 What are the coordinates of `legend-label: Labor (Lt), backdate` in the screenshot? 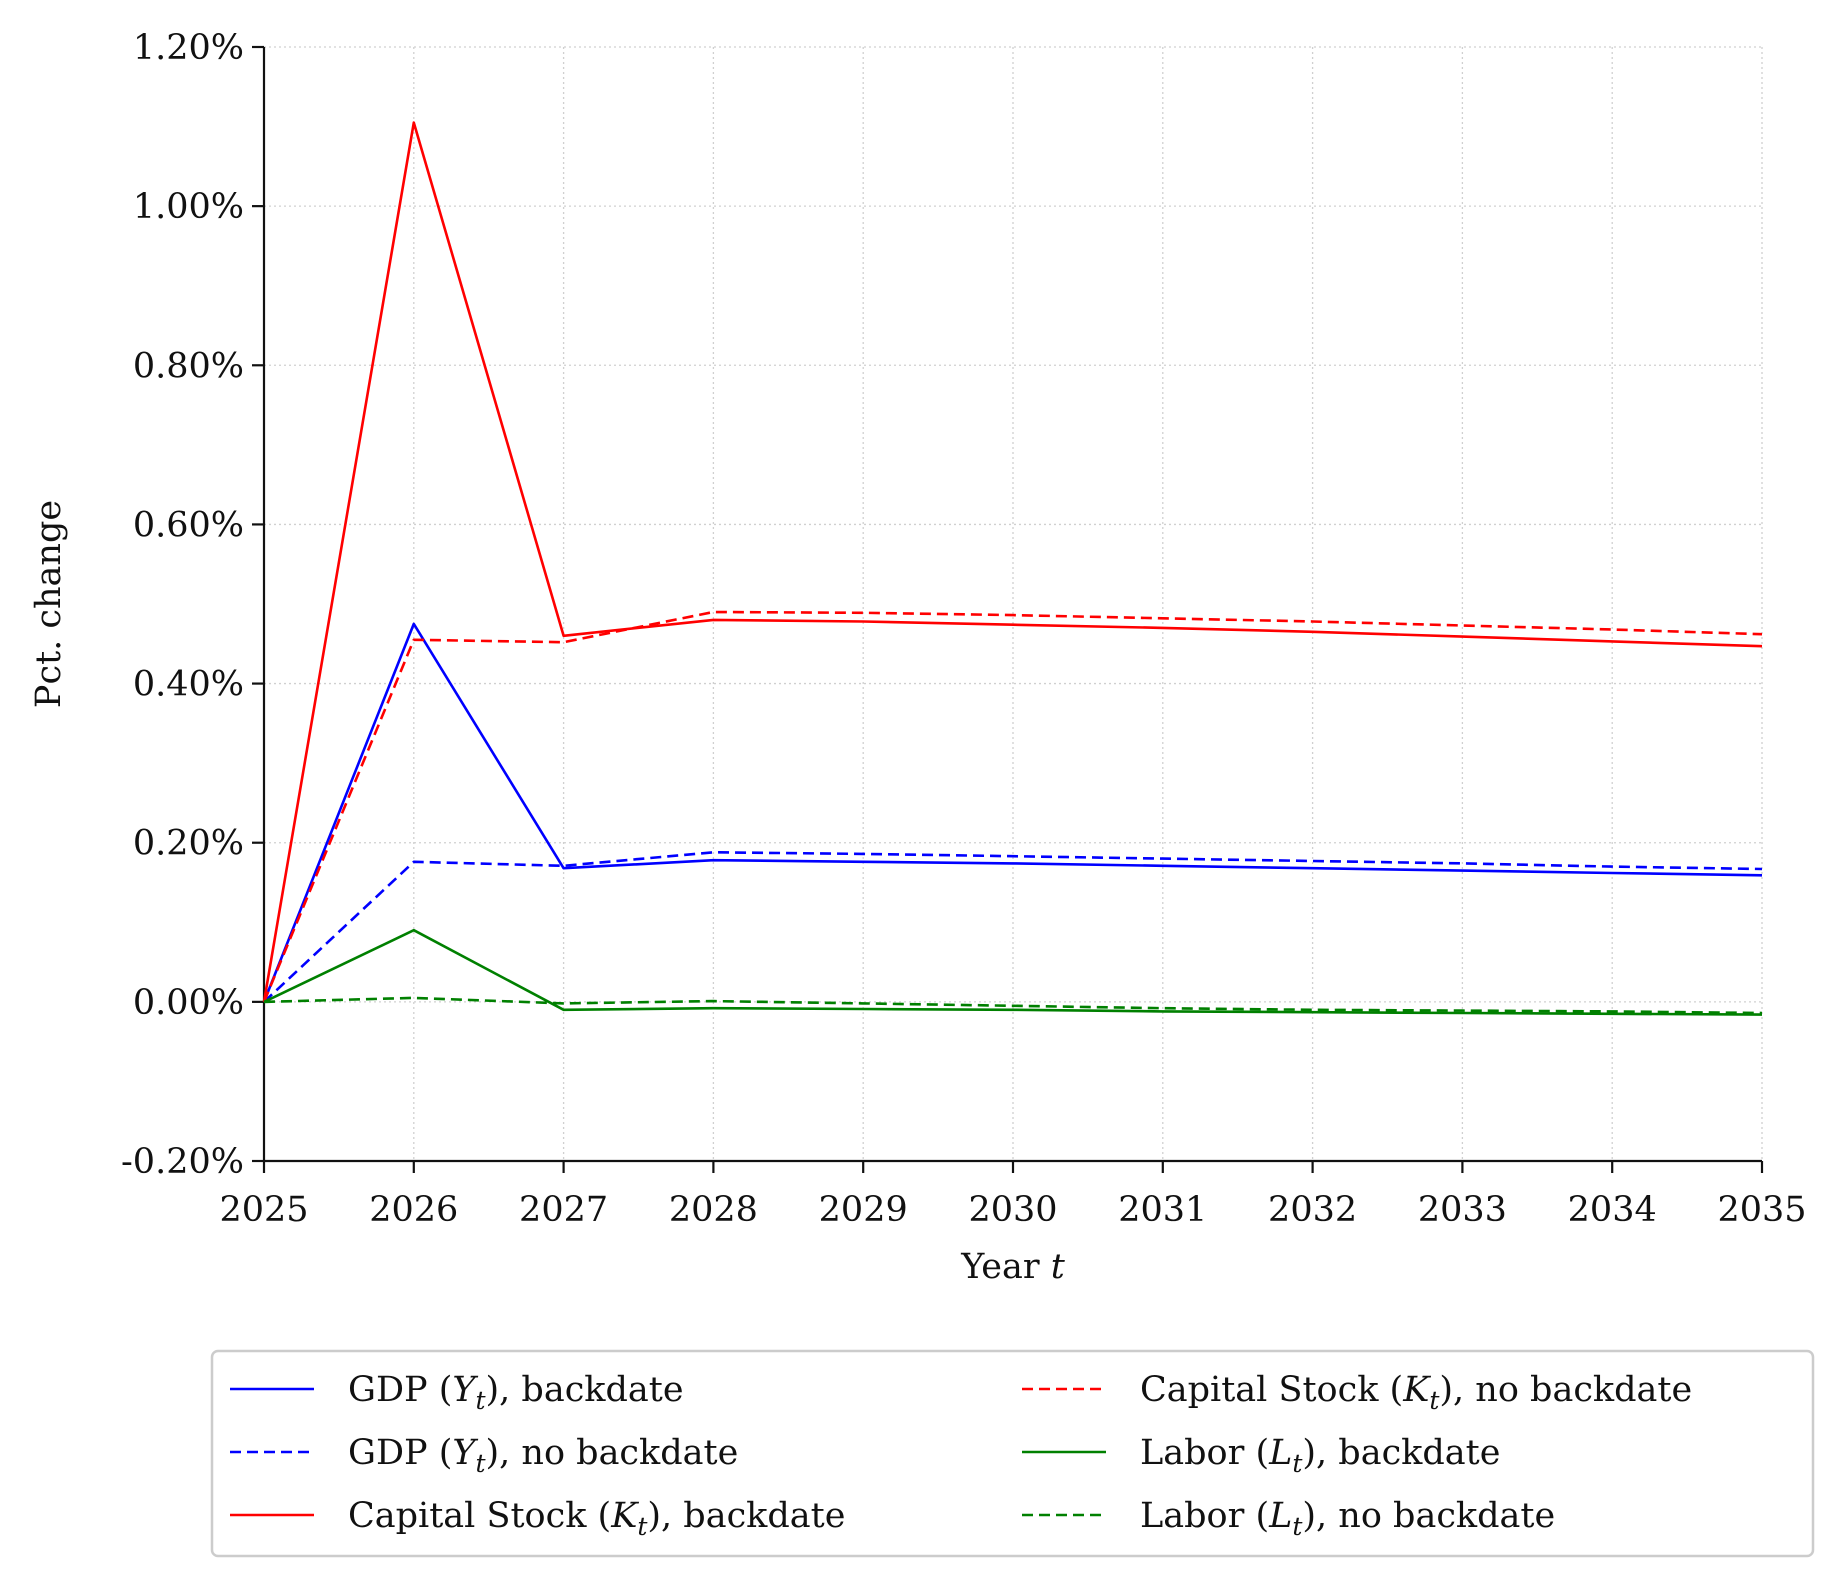 It's located at (1320, 1455).